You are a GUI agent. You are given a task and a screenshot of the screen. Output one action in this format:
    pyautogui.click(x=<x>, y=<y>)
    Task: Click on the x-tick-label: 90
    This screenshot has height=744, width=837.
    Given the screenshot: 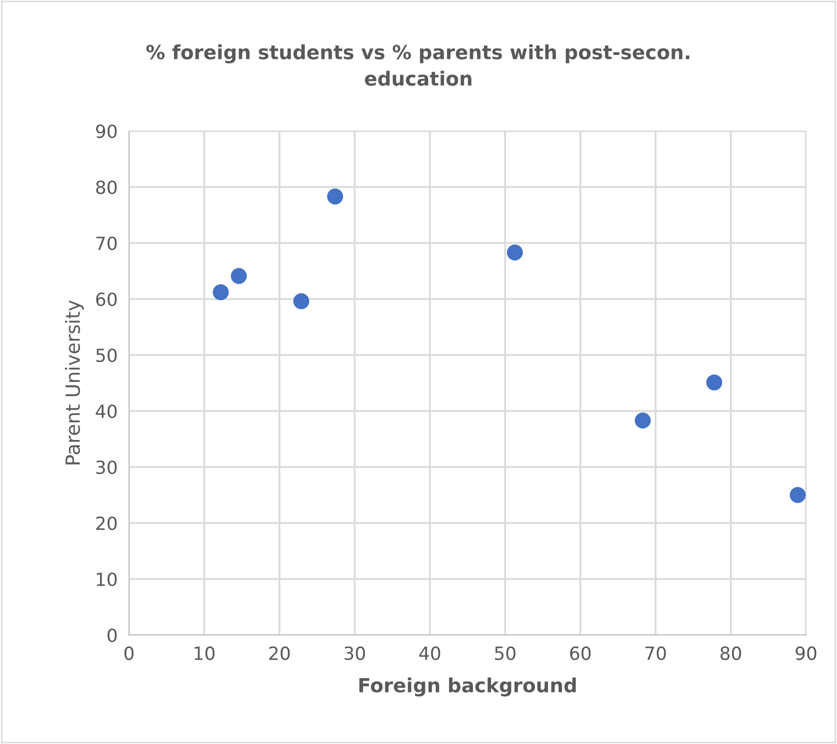 What is the action you would take?
    pyautogui.click(x=806, y=653)
    